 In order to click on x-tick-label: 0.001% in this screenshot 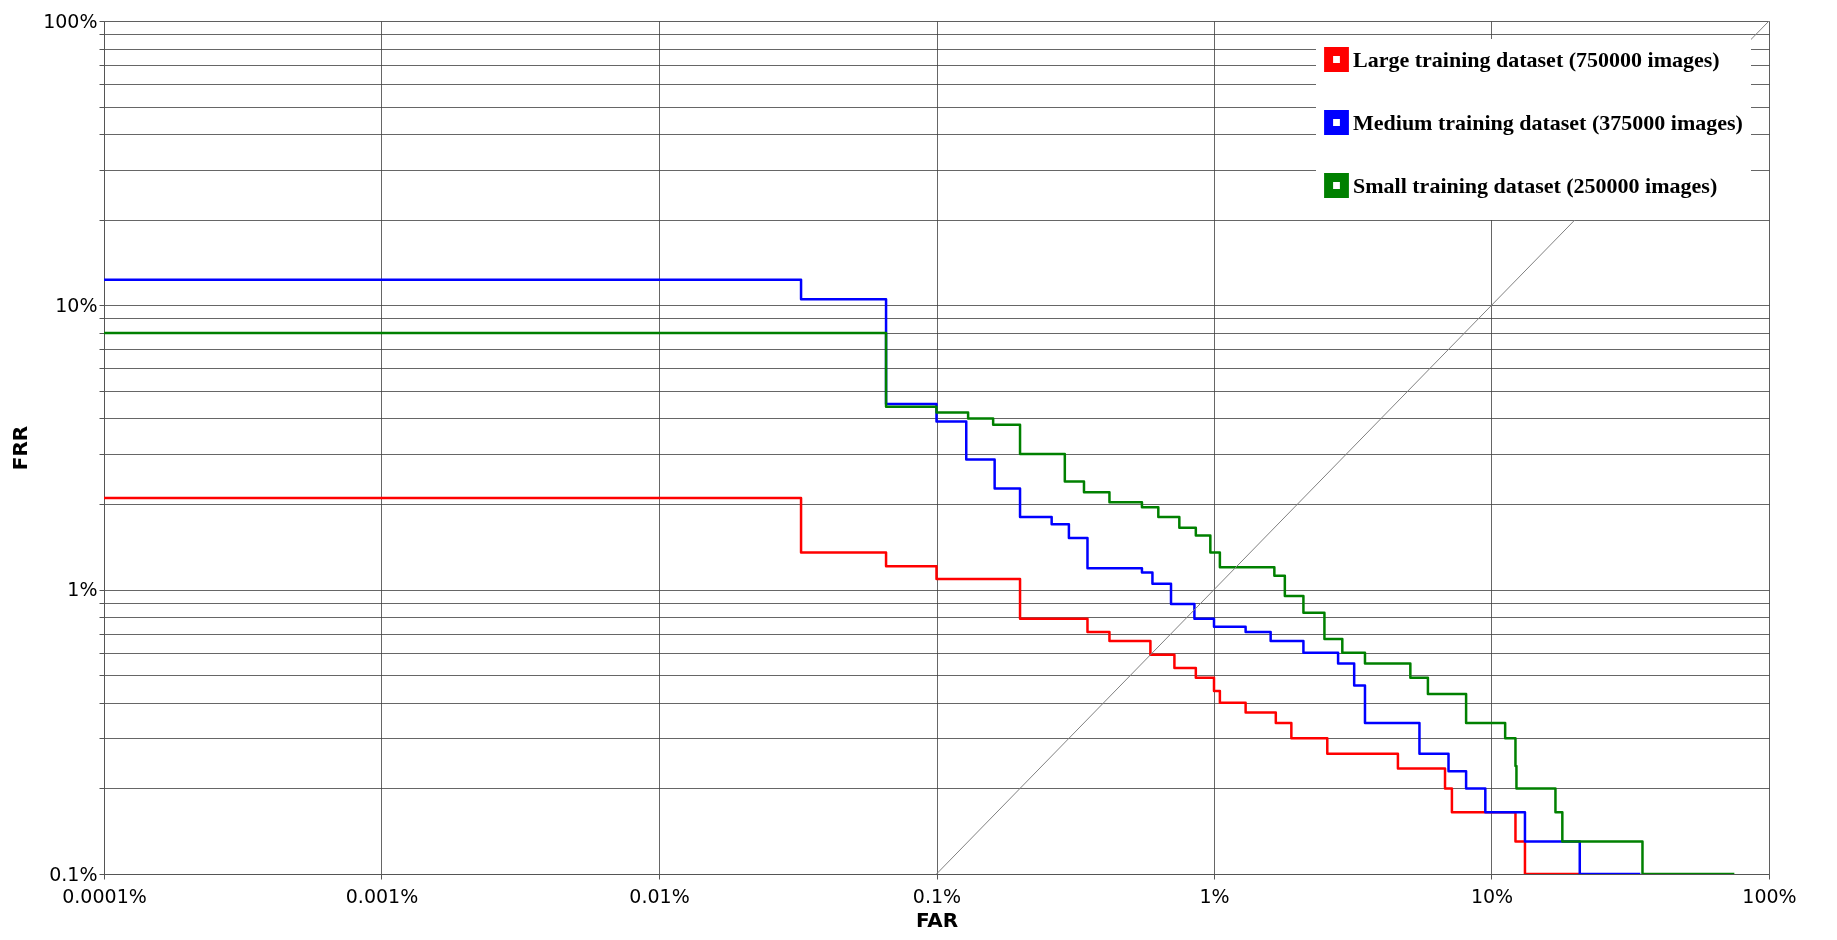, I will do `click(382, 895)`.